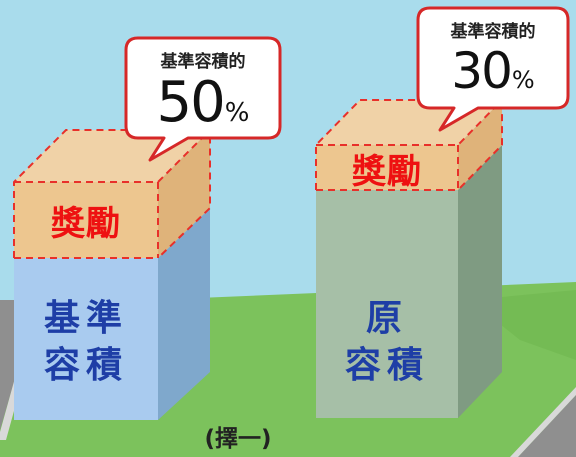  Describe the element at coordinates (191, 102) in the screenshot. I see `left-bubble-number: 50` at that location.